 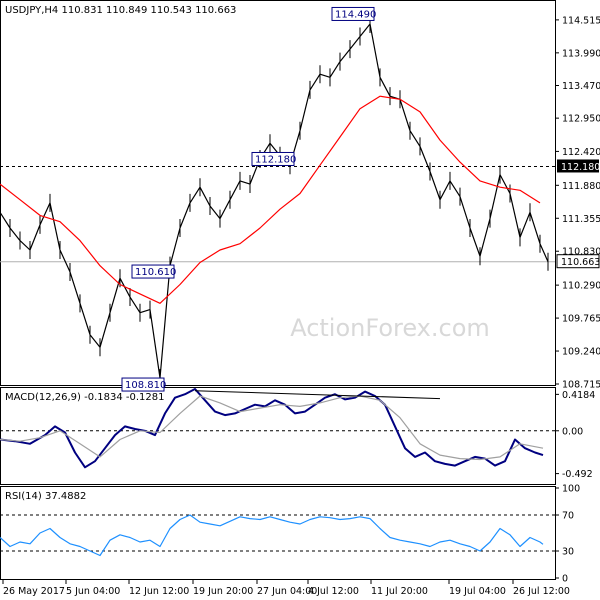 What do you see at coordinates (565, 579) in the screenshot?
I see `y-tick-label: 0` at bounding box center [565, 579].